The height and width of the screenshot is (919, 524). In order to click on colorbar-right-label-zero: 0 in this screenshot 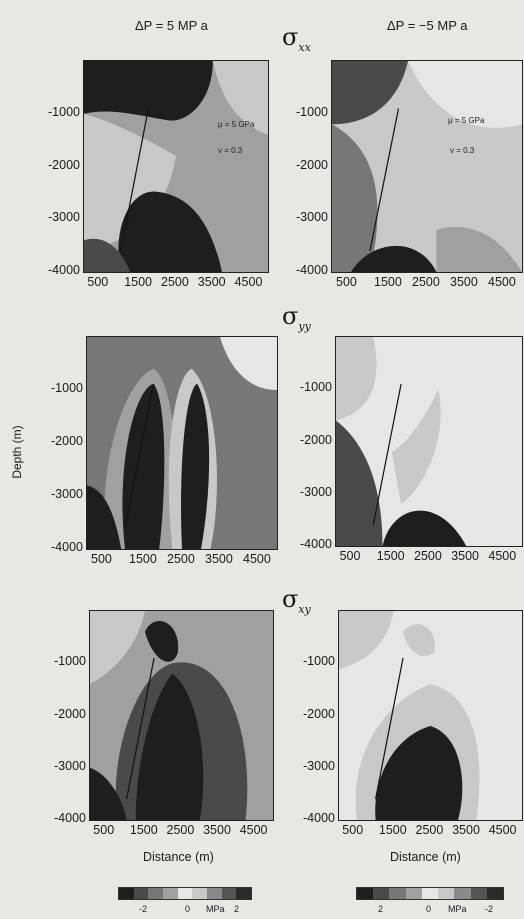, I will do `click(429, 909)`.